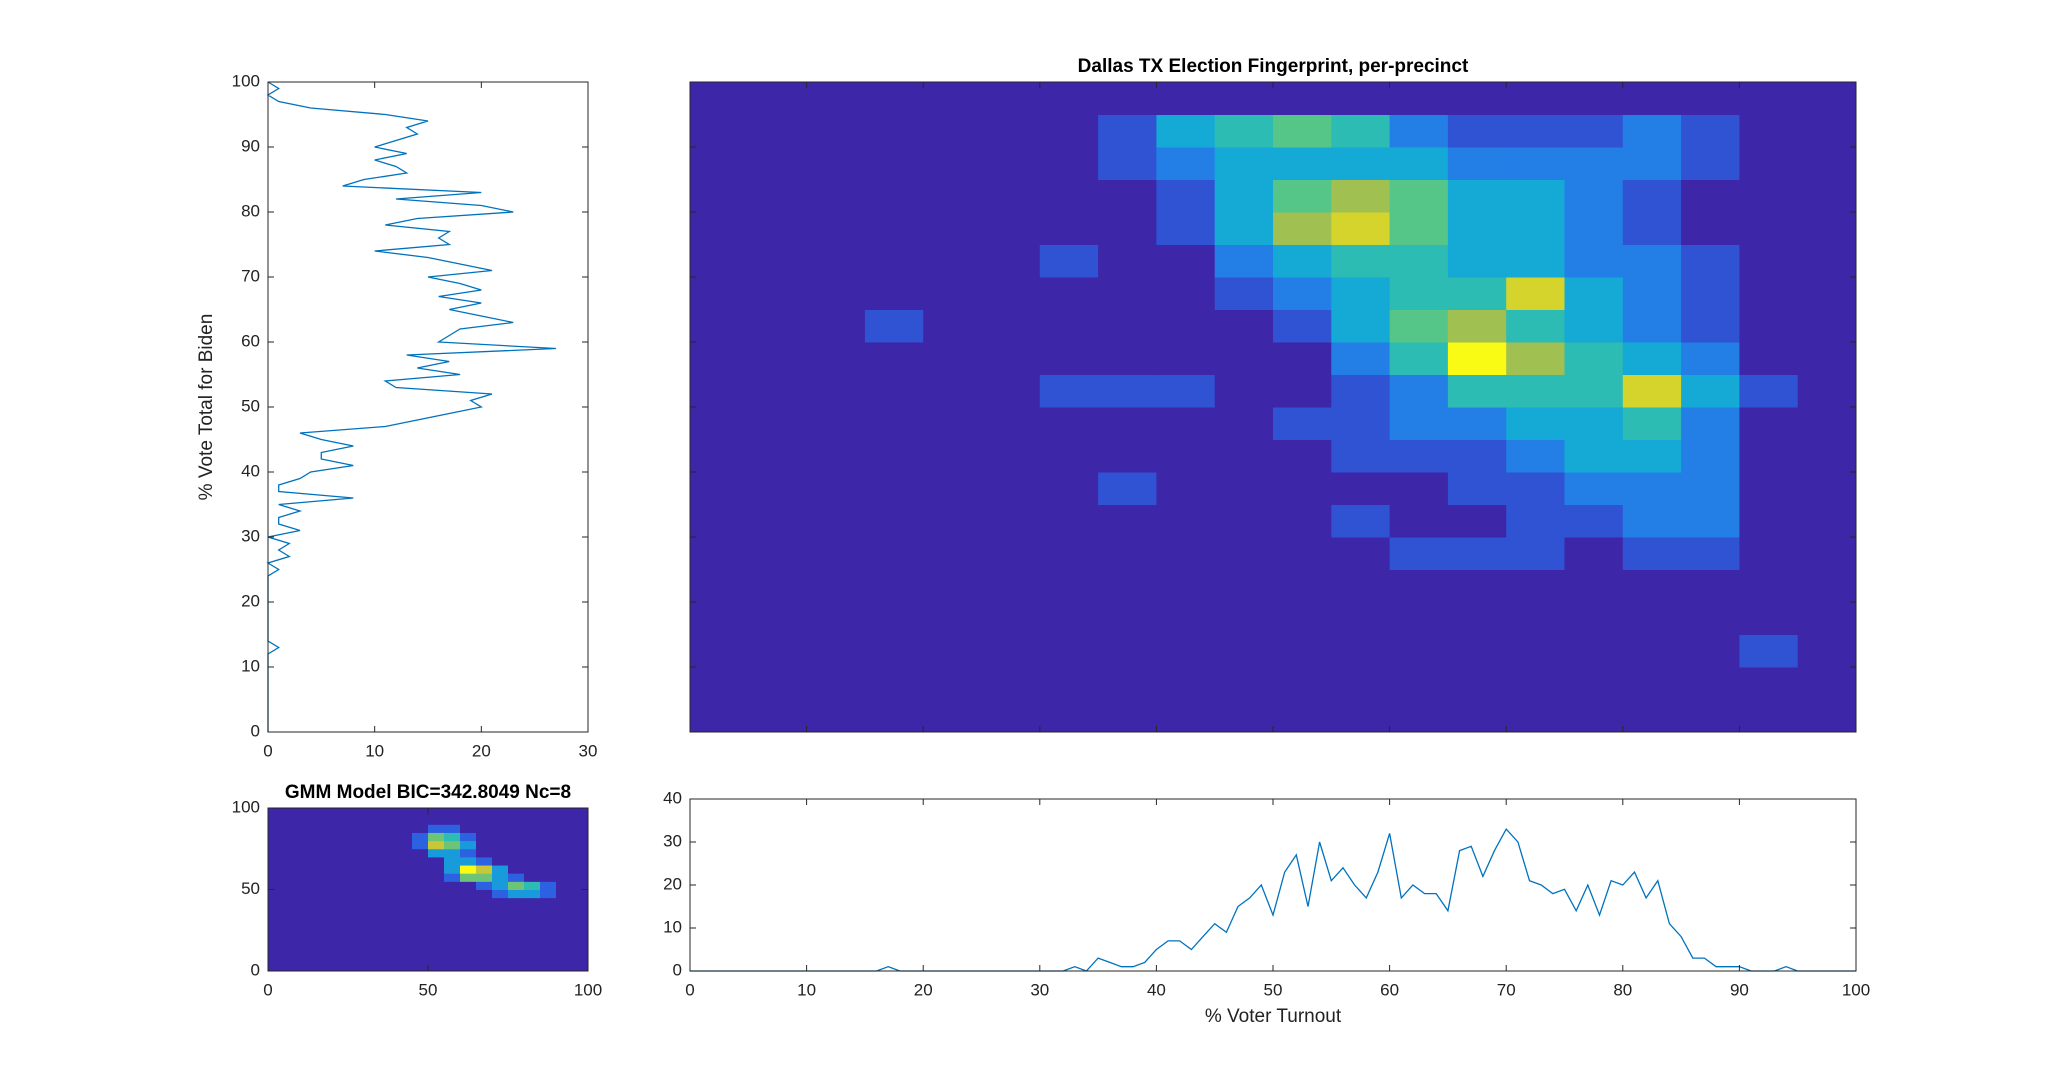  Describe the element at coordinates (411, 406) in the screenshot. I see `data-line` at that location.